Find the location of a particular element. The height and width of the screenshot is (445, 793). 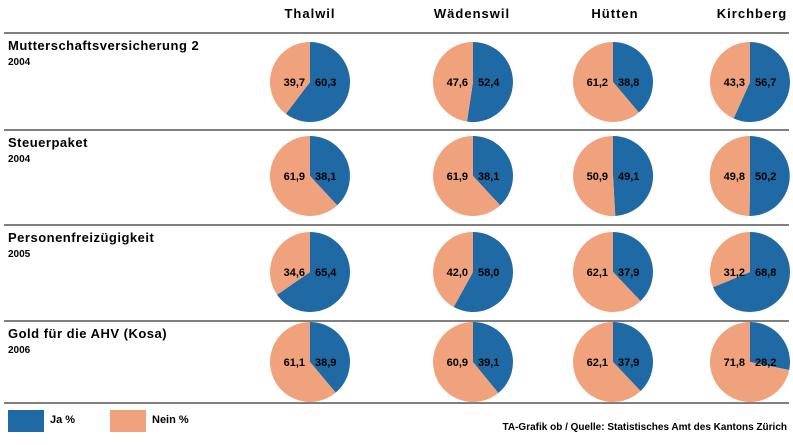

column-header-waedenswil: Wädenswil is located at coordinates (472, 13).